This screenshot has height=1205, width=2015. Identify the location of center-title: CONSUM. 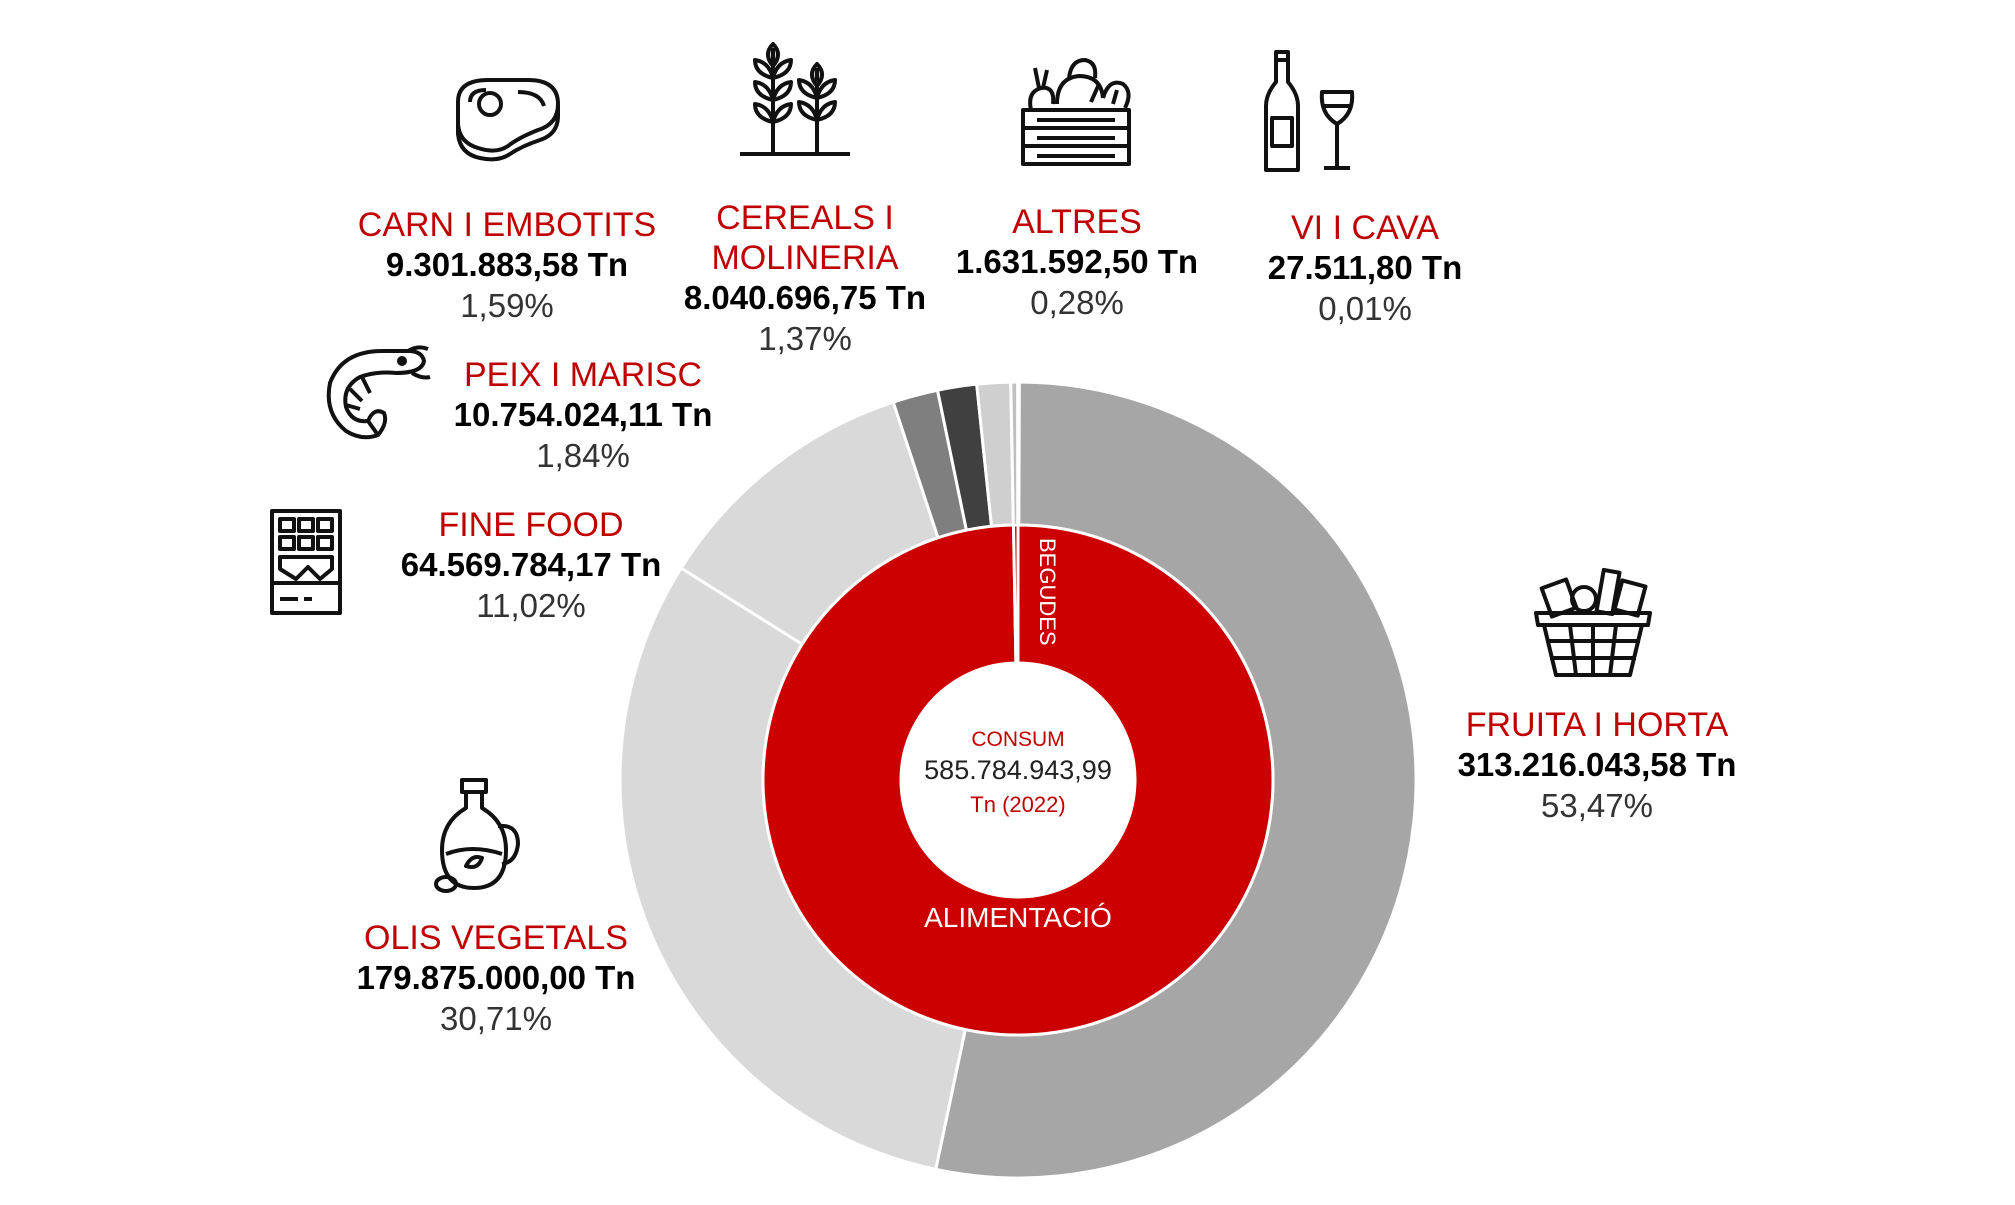
(1018, 739).